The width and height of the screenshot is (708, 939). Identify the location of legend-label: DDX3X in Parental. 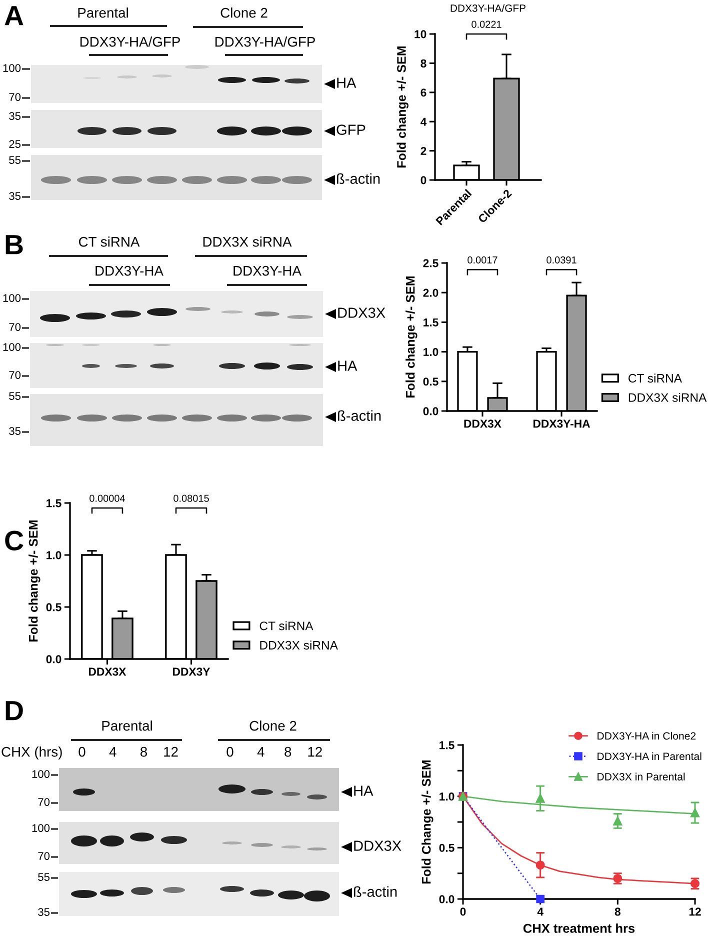
(641, 776).